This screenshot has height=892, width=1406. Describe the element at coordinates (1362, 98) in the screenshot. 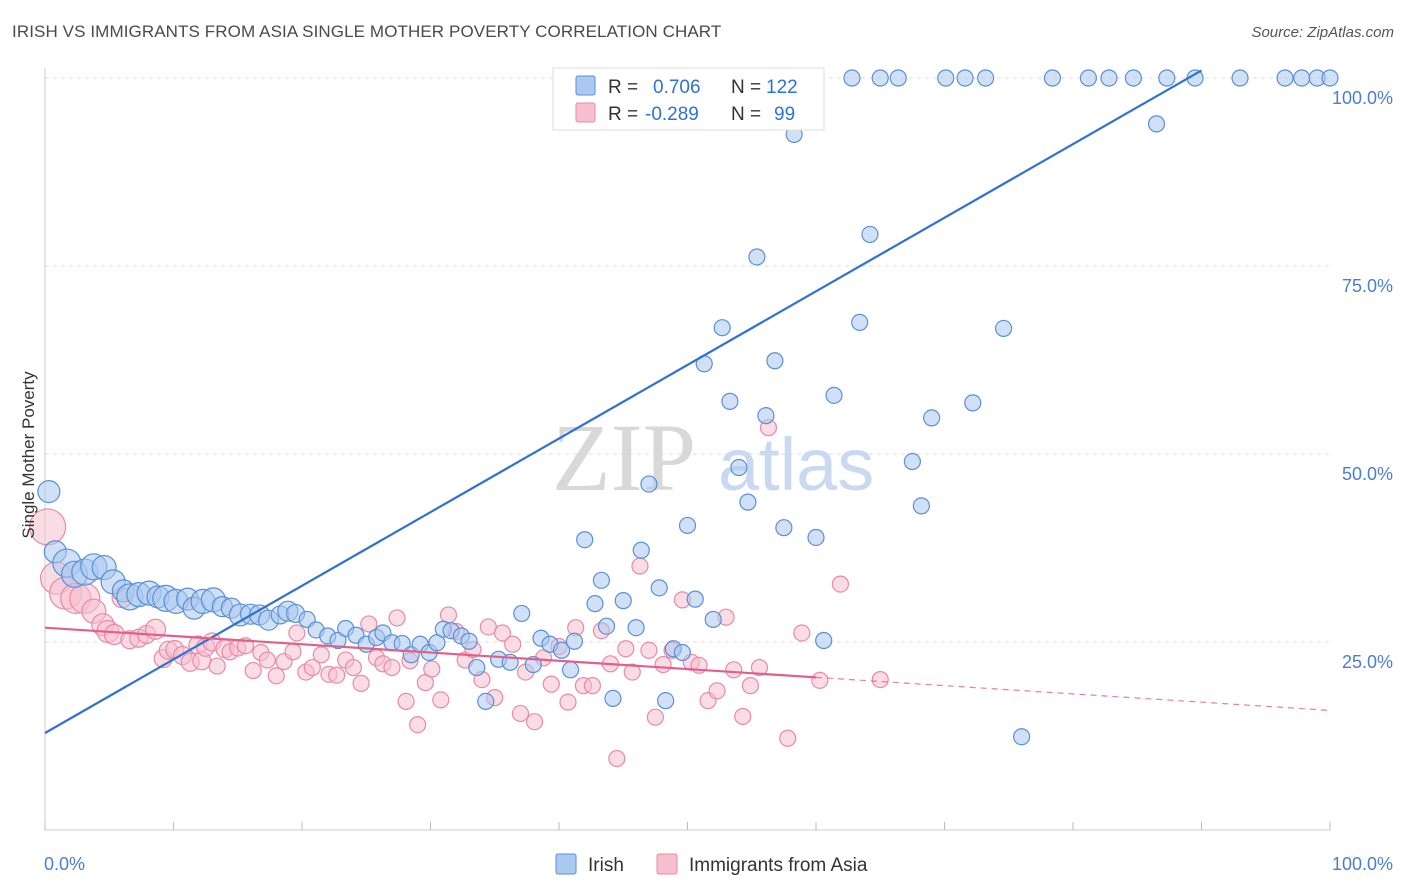

I see `y-tick-label: 100.0%` at that location.